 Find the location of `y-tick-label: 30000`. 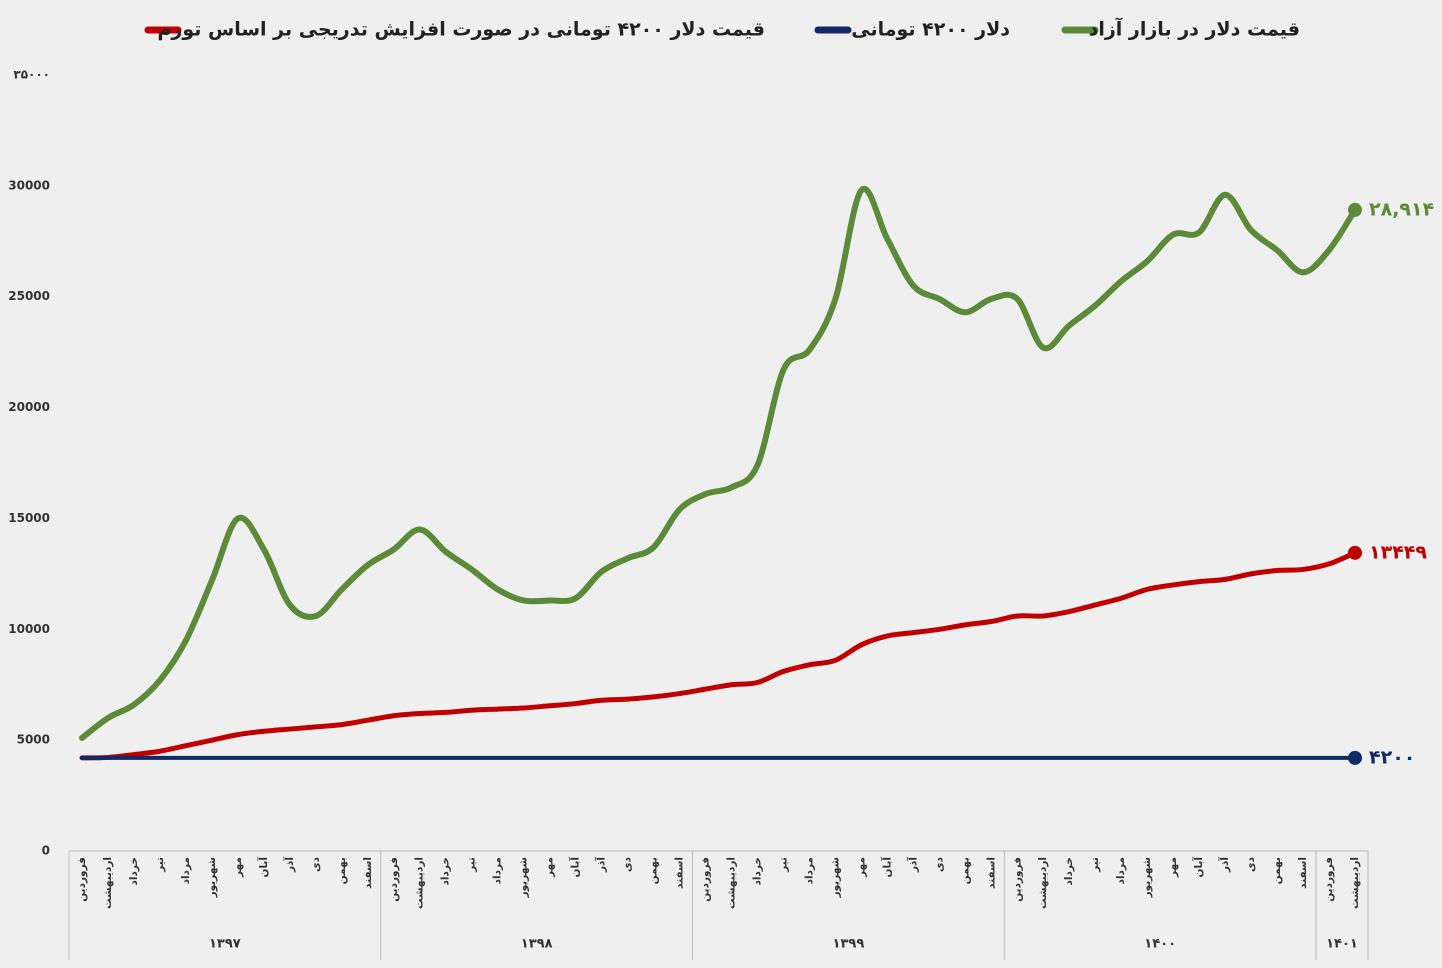

y-tick-label: 30000 is located at coordinates (29, 185).